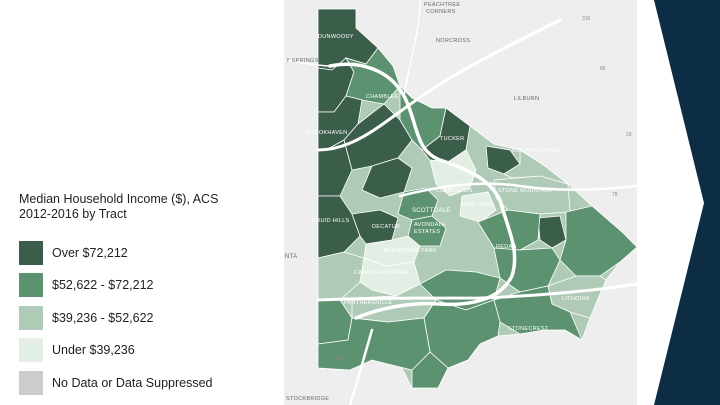  I want to click on navy-chevron-decoration, so click(687, 202).